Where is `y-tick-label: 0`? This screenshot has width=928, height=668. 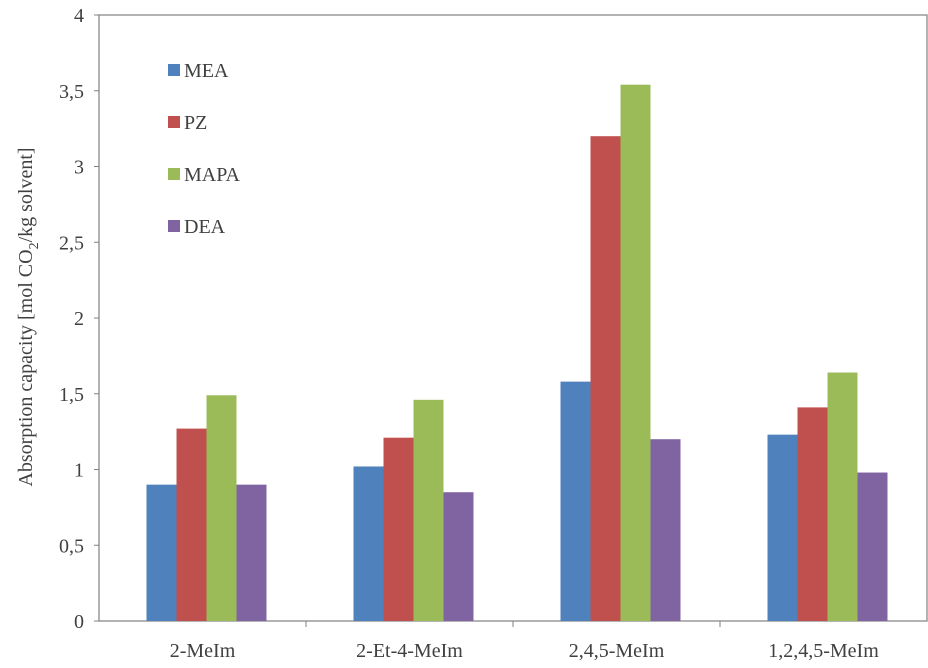
y-tick-label: 0 is located at coordinates (79, 622).